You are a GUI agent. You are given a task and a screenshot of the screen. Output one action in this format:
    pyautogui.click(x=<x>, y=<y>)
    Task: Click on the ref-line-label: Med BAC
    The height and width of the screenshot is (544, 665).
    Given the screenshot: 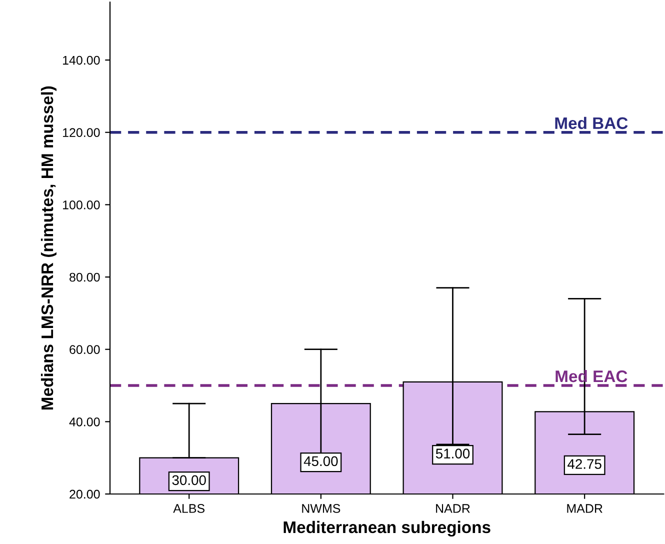 What is the action you would take?
    pyautogui.click(x=591, y=123)
    